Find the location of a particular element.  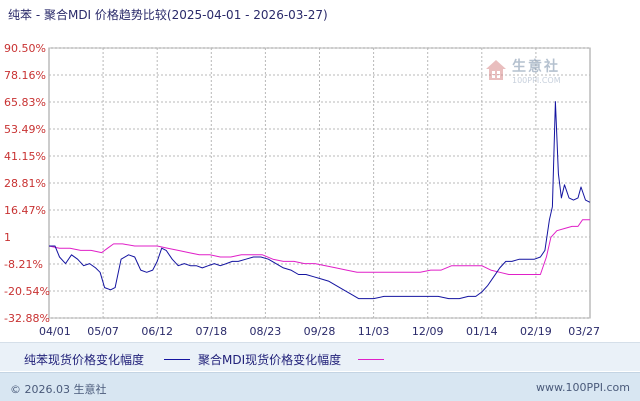

footer-bar: © 2026.03 生意社 www.100PPI.com is located at coordinates (320, 386).